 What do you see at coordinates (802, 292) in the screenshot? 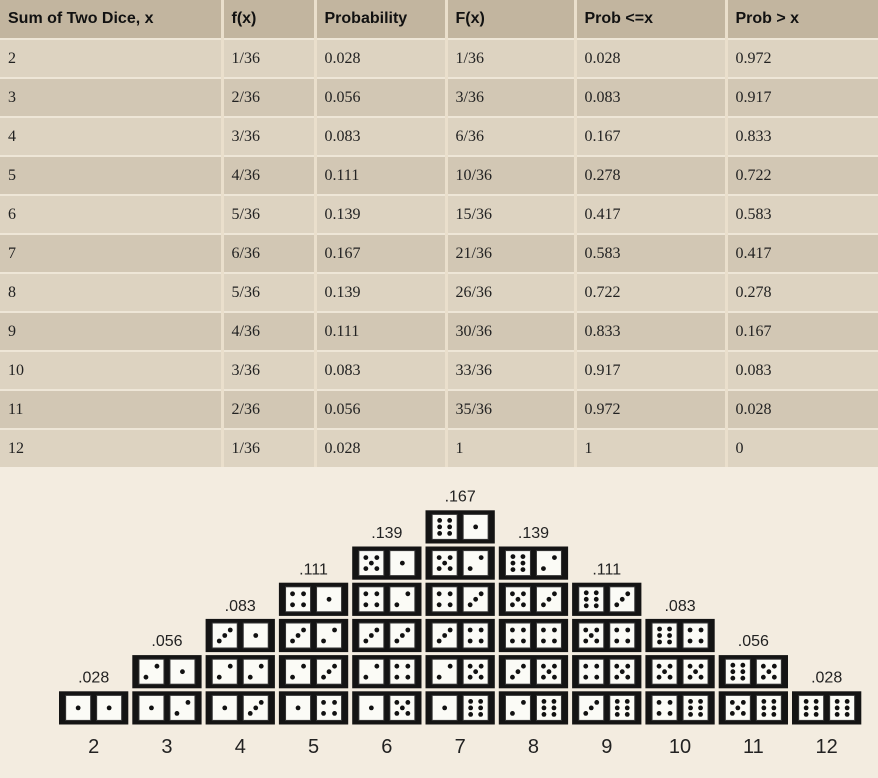
I see `cell-prob-gt: 0.278` at bounding box center [802, 292].